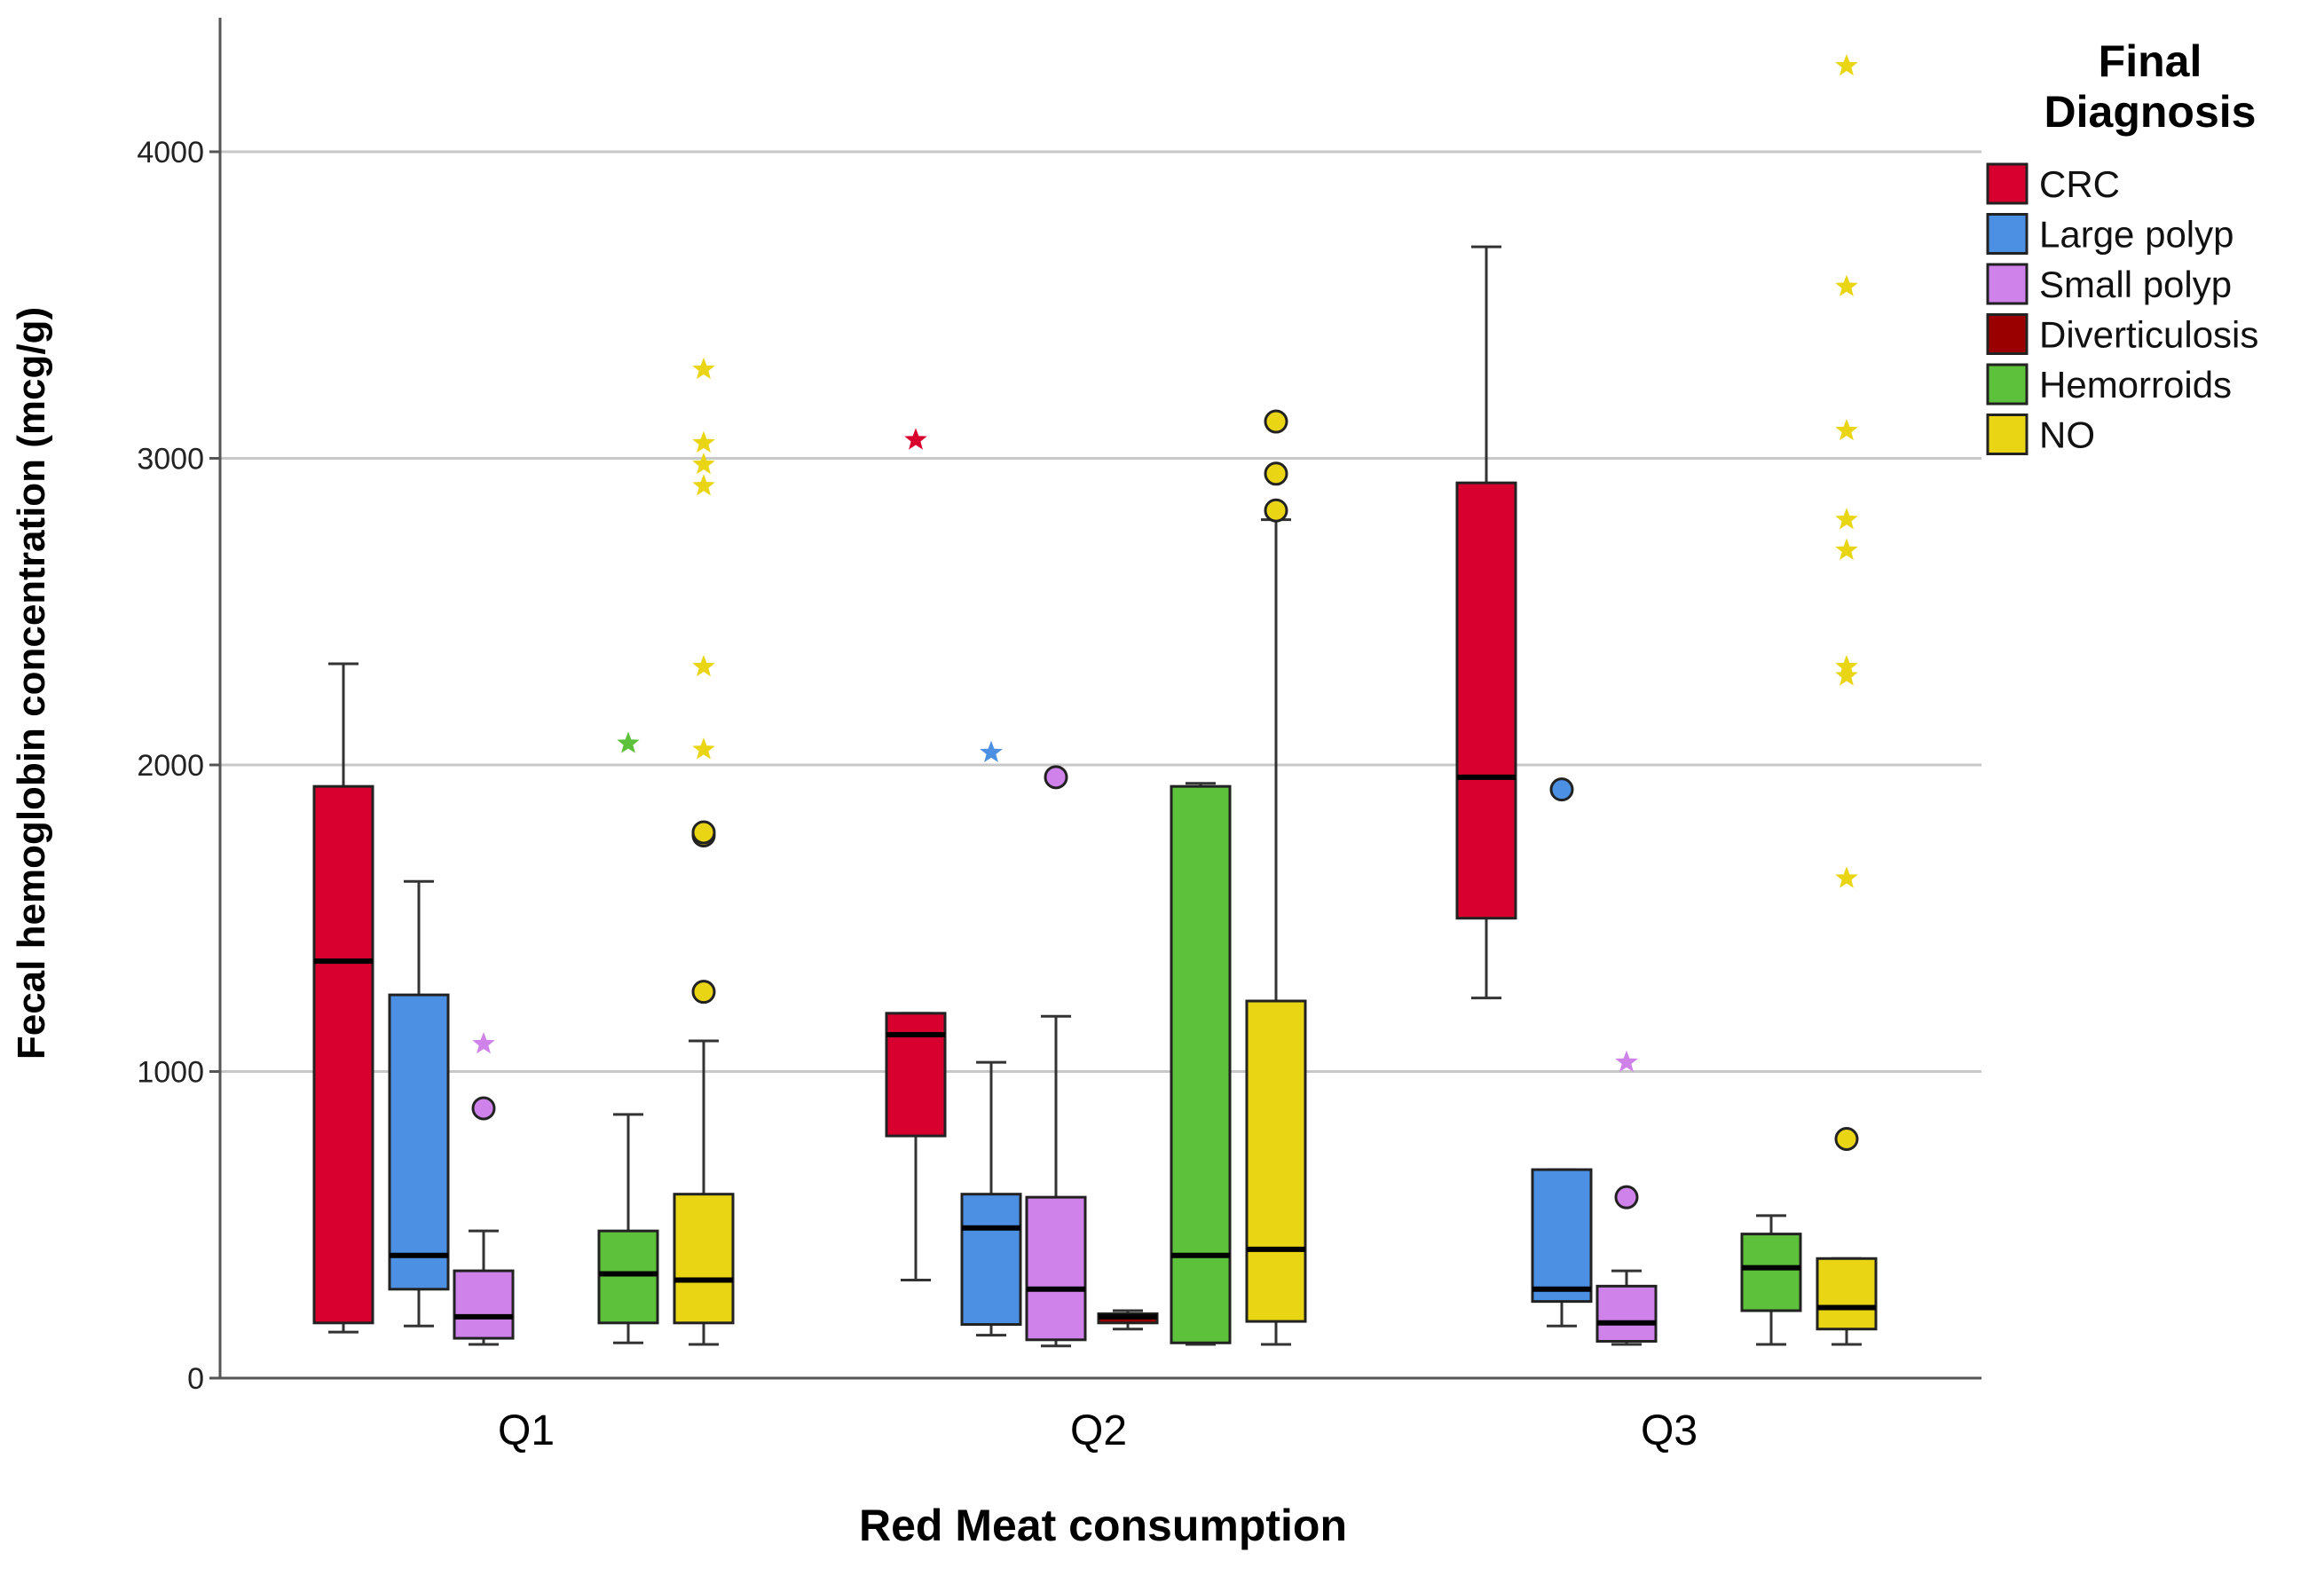  What do you see at coordinates (170, 766) in the screenshot?
I see `y-tick-label: 2000` at bounding box center [170, 766].